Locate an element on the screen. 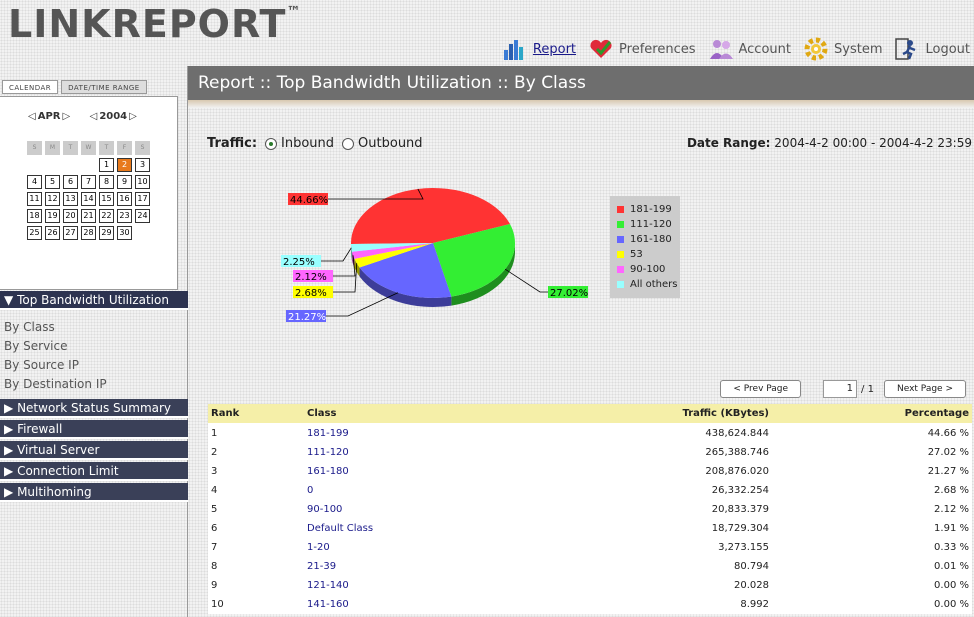  nav-preferences: Preferences is located at coordinates (642, 49).